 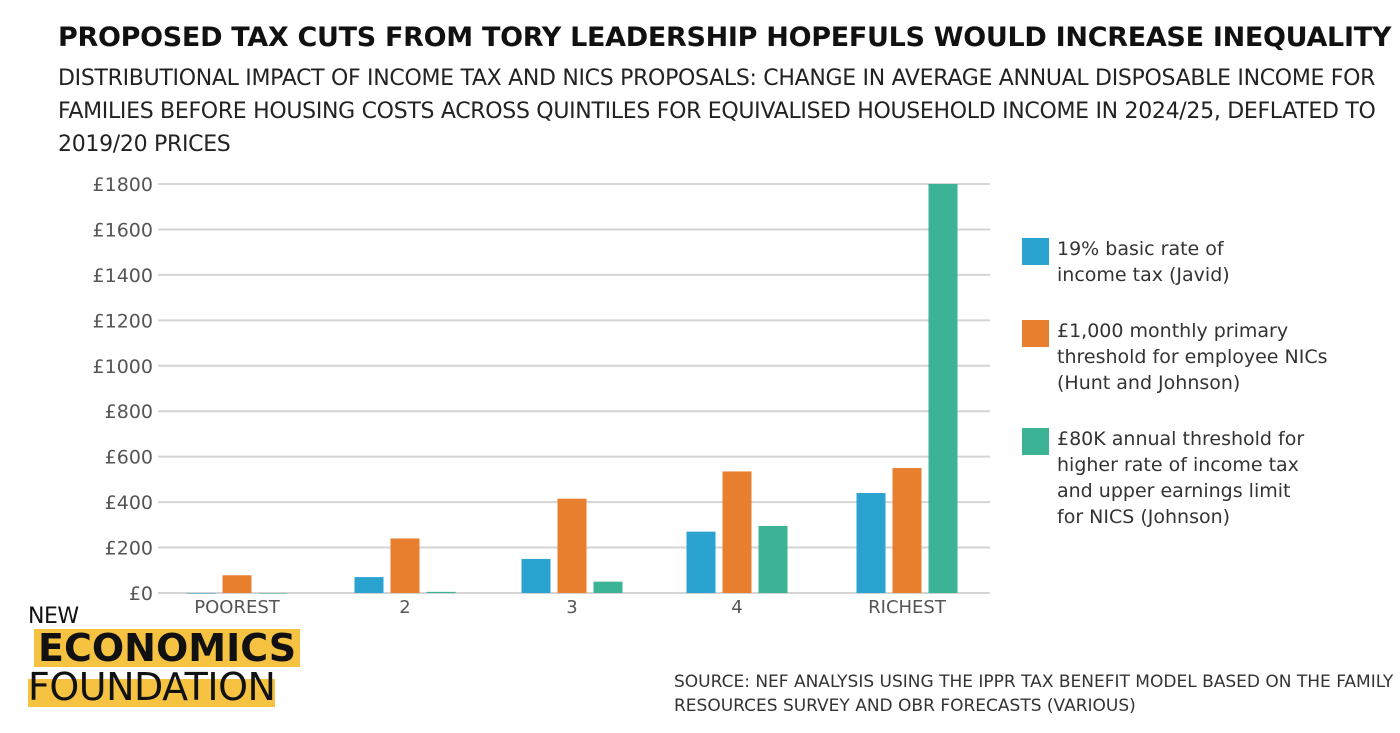 What do you see at coordinates (167, 648) in the screenshot?
I see `logo-economics: ECONOMICS` at bounding box center [167, 648].